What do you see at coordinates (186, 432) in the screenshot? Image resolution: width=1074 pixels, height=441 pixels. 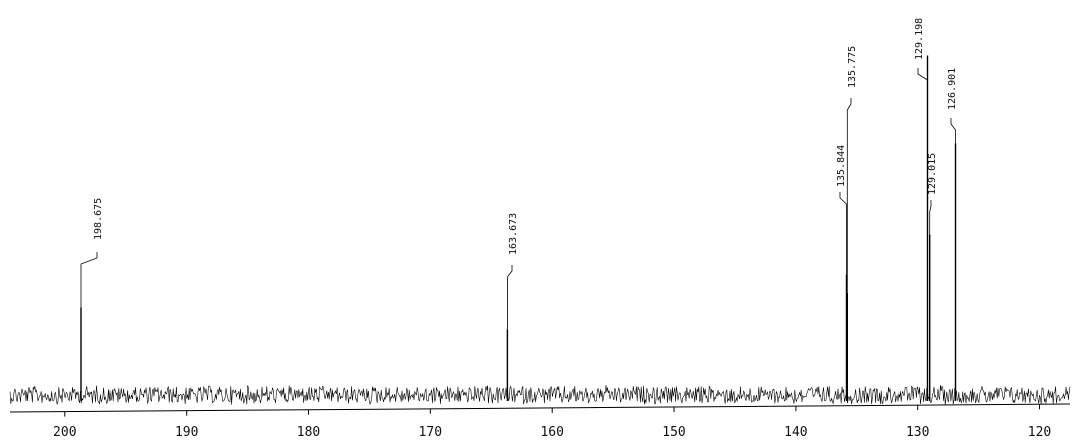 I see `x-tick-label: 190` at bounding box center [186, 432].